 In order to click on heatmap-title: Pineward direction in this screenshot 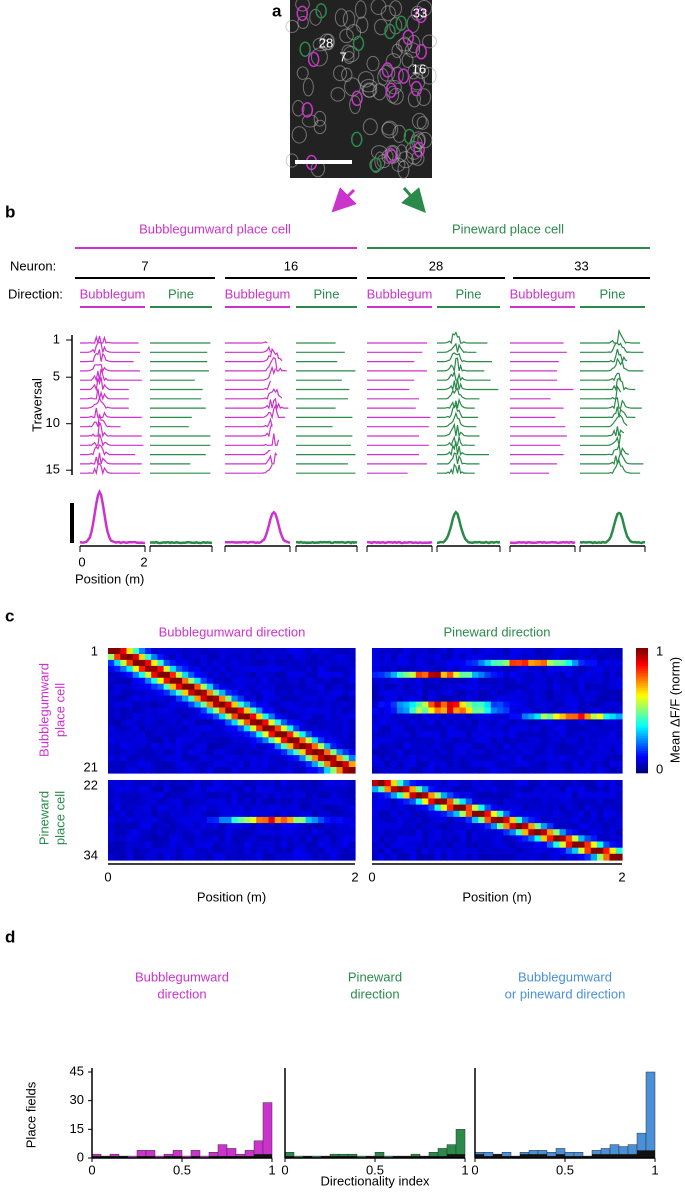, I will do `click(497, 631)`.